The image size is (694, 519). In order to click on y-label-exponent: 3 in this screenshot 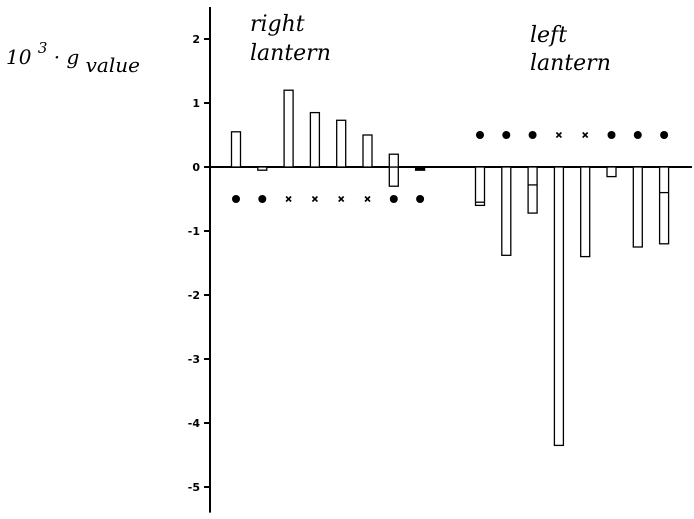, I will do `click(43, 48)`.